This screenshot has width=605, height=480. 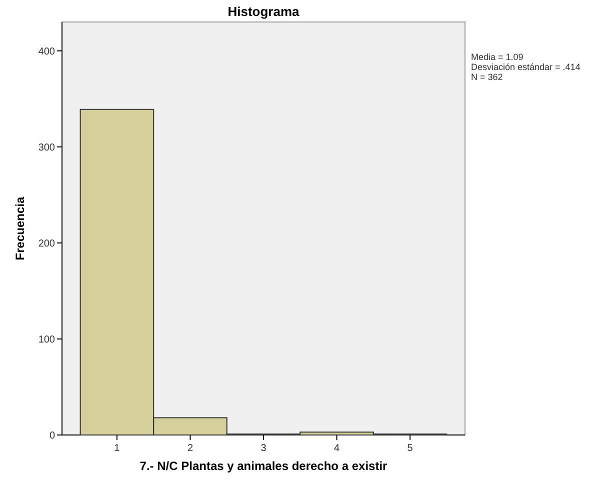 I want to click on x-tick-label: 3, so click(x=263, y=448).